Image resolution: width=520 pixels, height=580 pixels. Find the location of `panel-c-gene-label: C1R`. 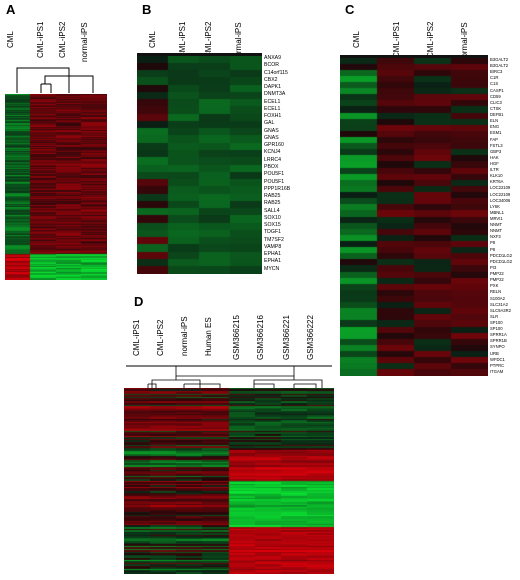

panel-c-gene-label: C1R is located at coordinates (494, 78).